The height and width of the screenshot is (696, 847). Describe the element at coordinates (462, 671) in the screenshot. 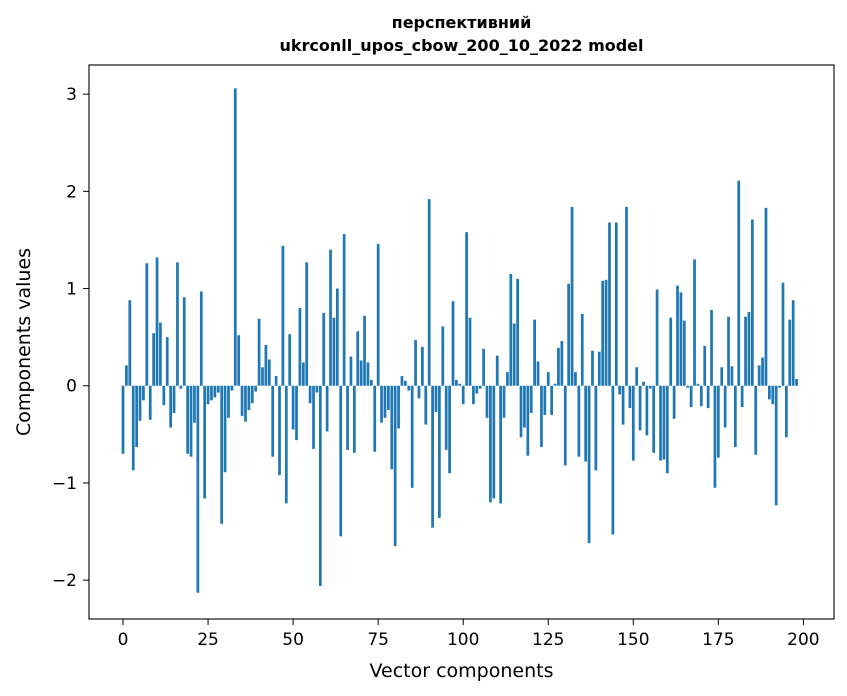

I see `x-axis-label: Vector components` at that location.